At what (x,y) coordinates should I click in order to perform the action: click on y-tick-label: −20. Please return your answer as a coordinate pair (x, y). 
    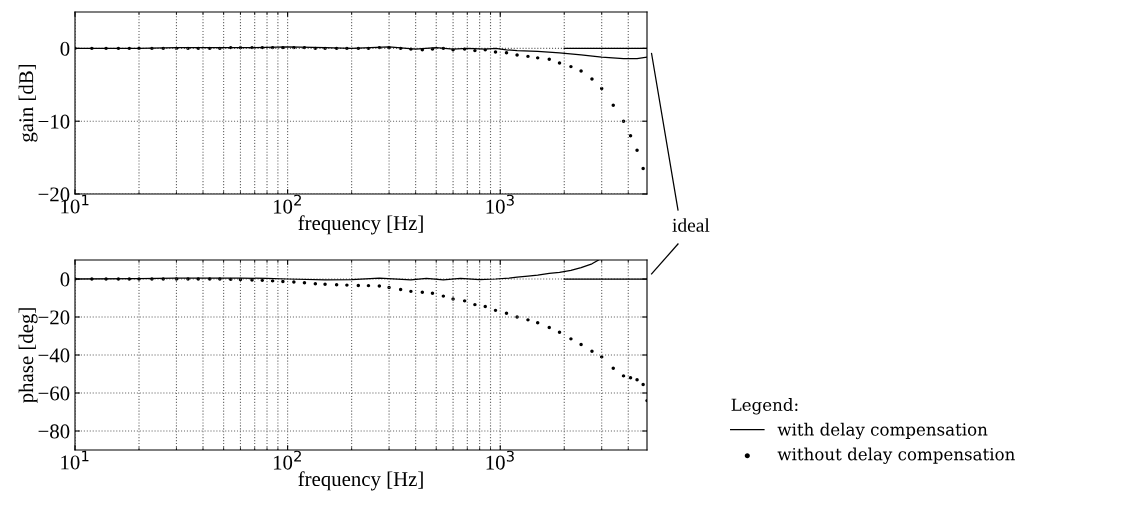
    Looking at the image, I should click on (54, 317).